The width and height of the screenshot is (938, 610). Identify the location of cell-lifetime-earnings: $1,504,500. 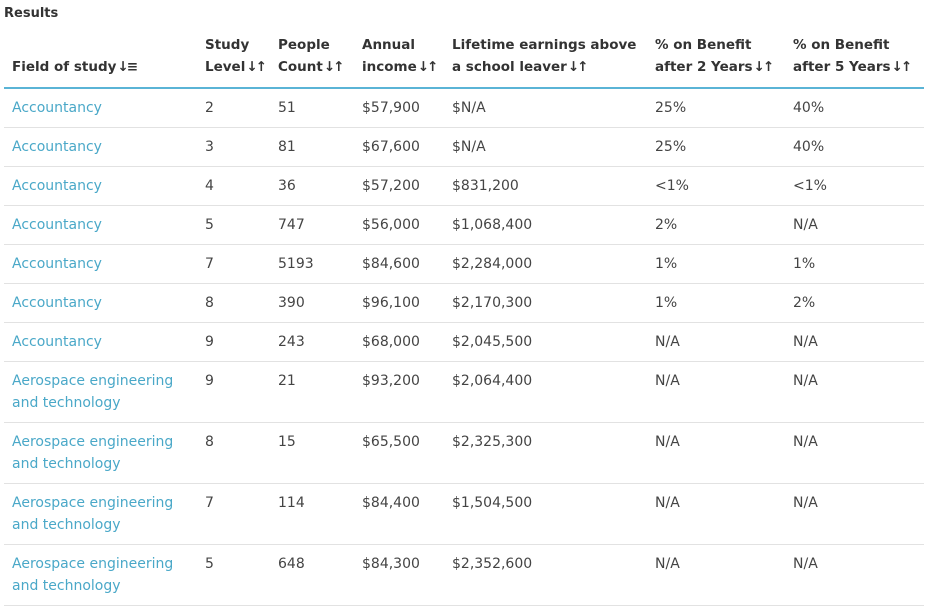
(545, 514).